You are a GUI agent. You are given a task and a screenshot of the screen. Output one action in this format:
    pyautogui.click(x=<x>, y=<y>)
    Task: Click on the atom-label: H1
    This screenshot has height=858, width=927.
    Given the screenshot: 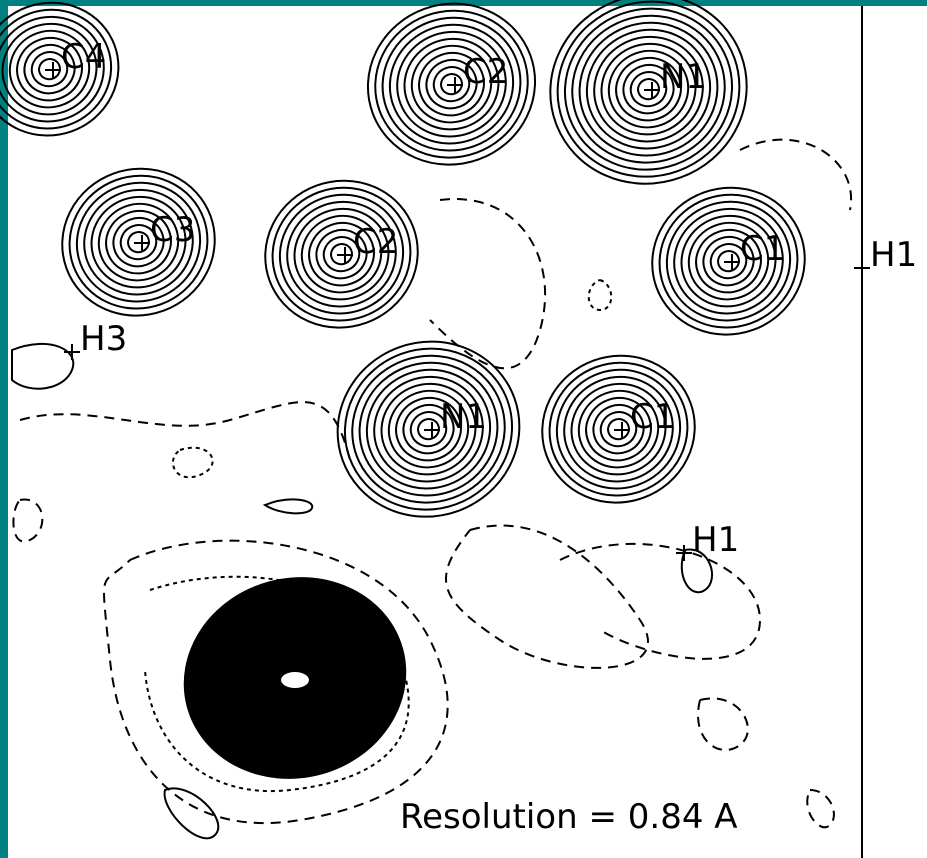 What is the action you would take?
    pyautogui.click(x=893, y=255)
    